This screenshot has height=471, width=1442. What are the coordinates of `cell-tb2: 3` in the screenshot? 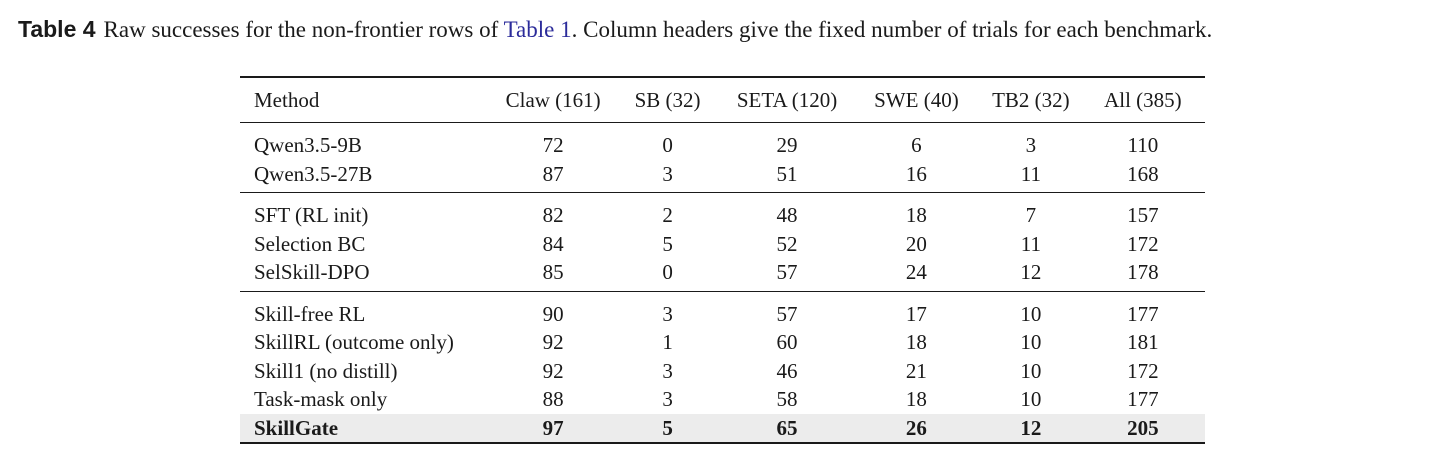 It's located at (1031, 145).